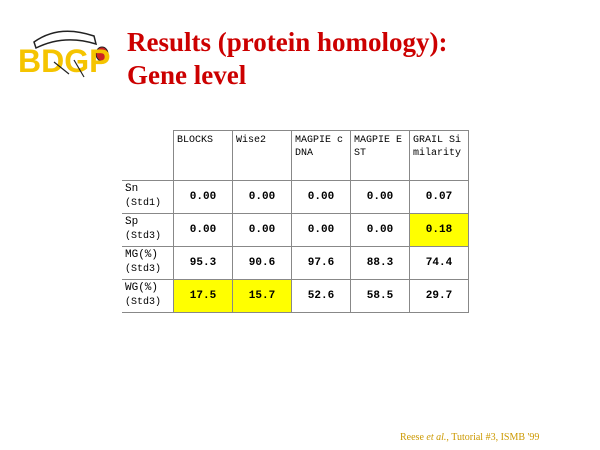 This screenshot has width=600, height=450. I want to click on row-name: Sn, so click(132, 189).